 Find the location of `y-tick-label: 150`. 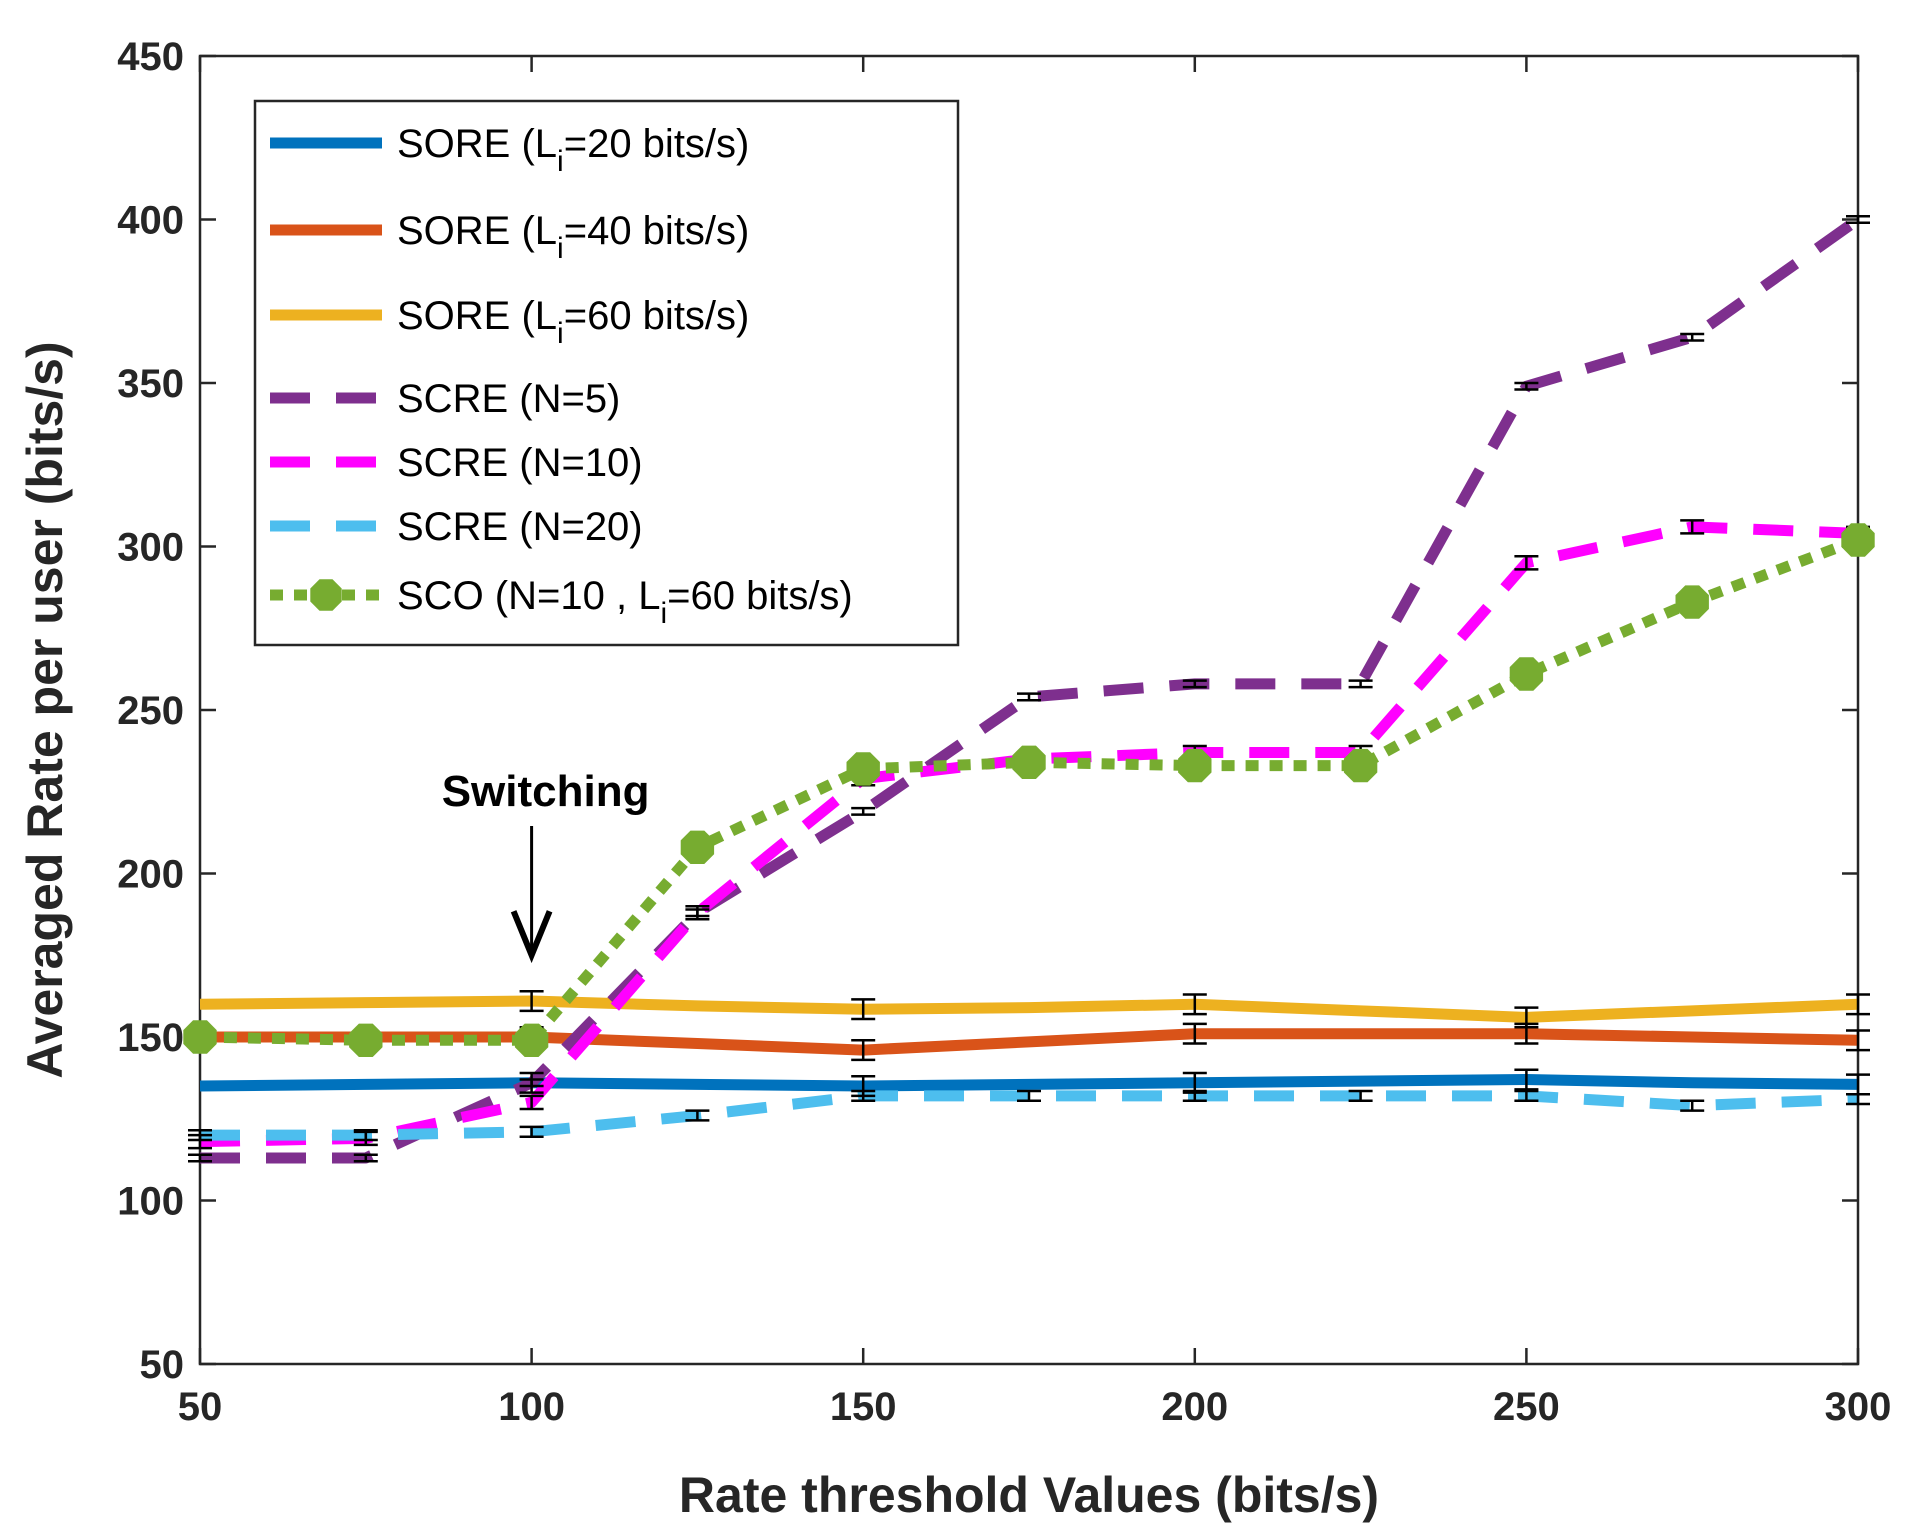

y-tick-label: 150 is located at coordinates (150, 1038).